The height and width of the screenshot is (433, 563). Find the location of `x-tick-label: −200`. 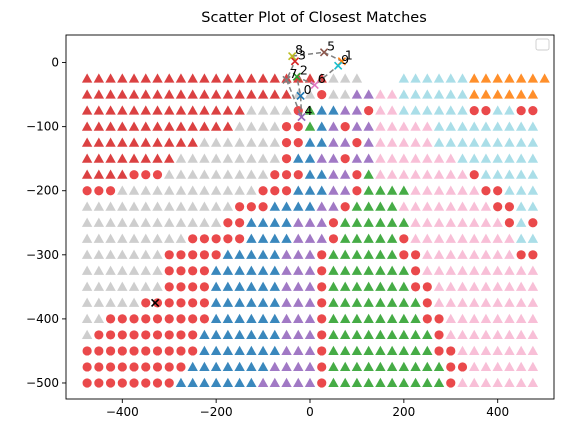

x-tick-label: −200 is located at coordinates (216, 412).